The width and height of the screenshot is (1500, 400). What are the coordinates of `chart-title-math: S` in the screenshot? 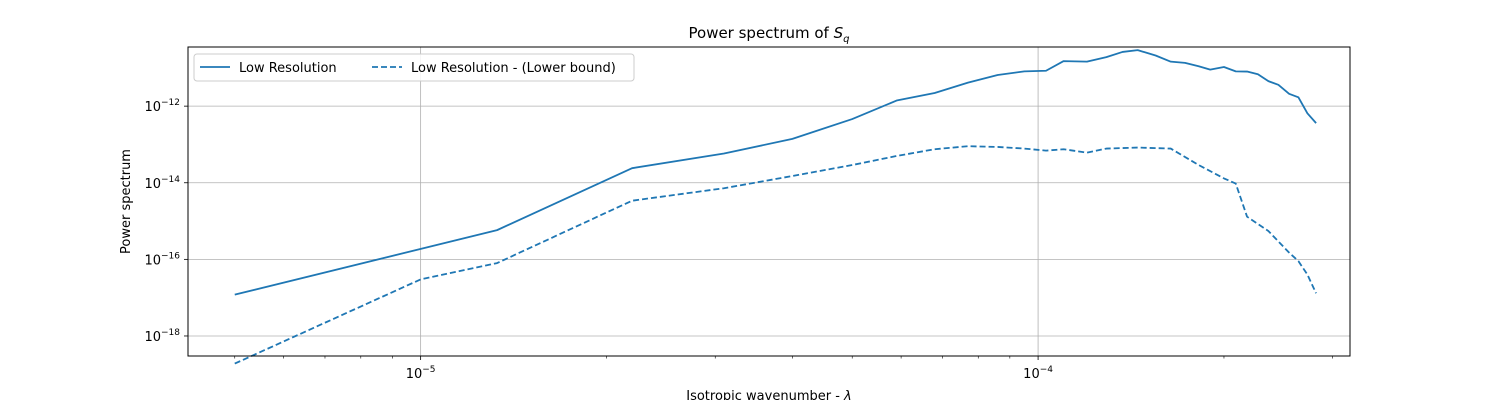 It's located at (839, 33).